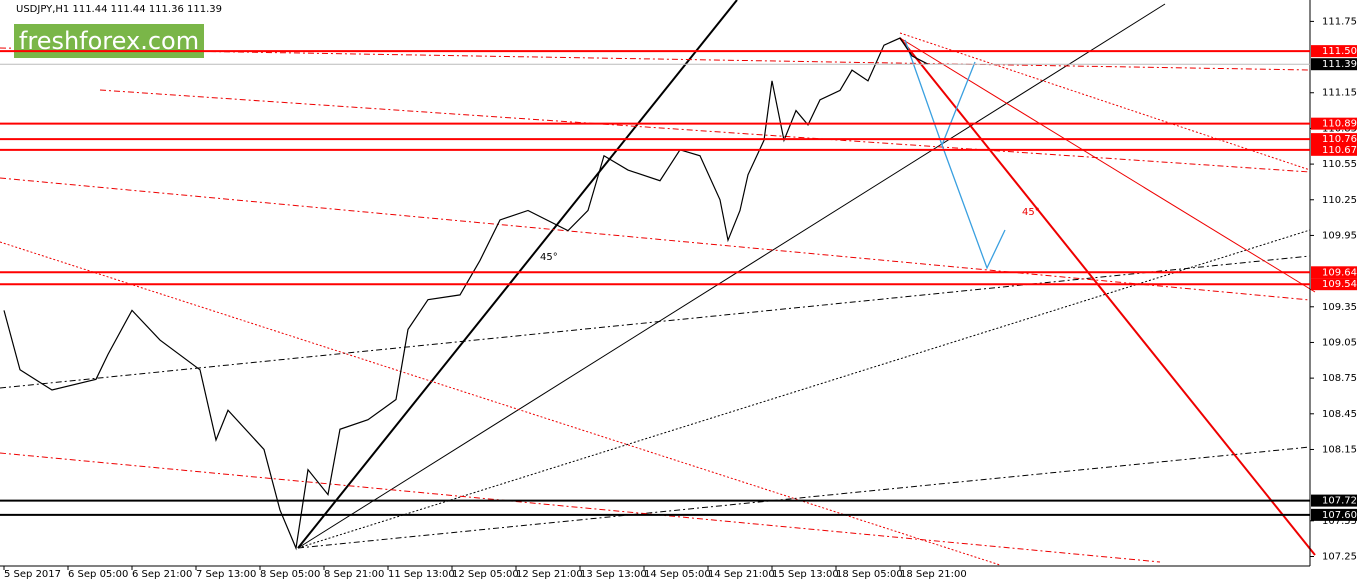 The height and width of the screenshot is (584, 1358). Describe the element at coordinates (162, 574) in the screenshot. I see `x-tick-label: 6 Sep 21:00` at that location.